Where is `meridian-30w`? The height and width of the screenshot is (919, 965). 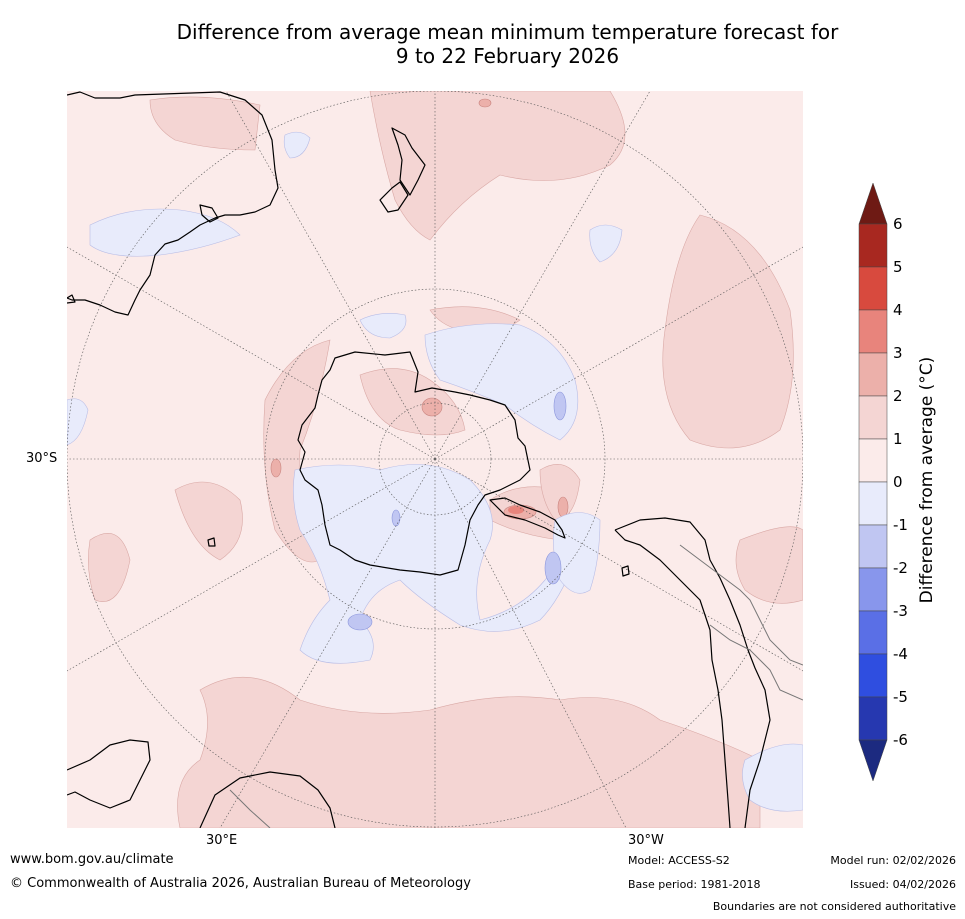 meridian-30w is located at coordinates (530, 643).